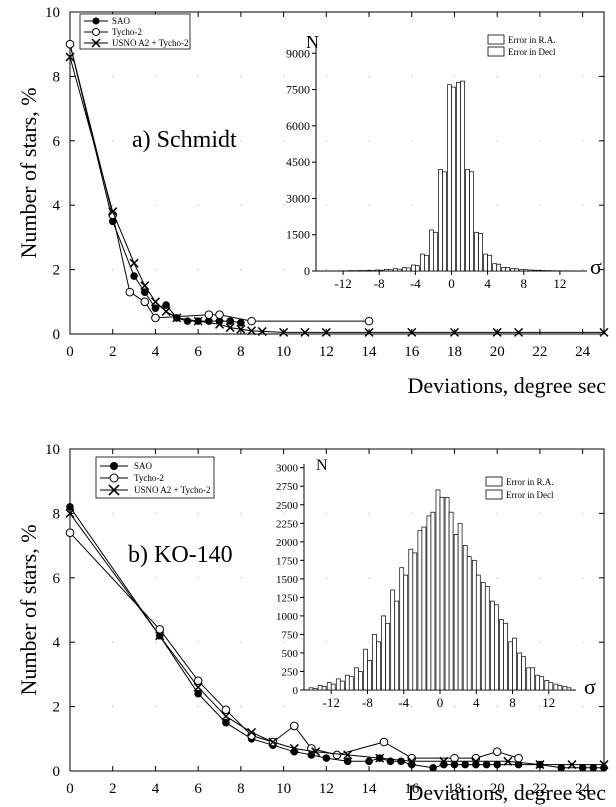  What do you see at coordinates (331, 702) in the screenshot?
I see `inset-x-tick-label: -12` at bounding box center [331, 702].